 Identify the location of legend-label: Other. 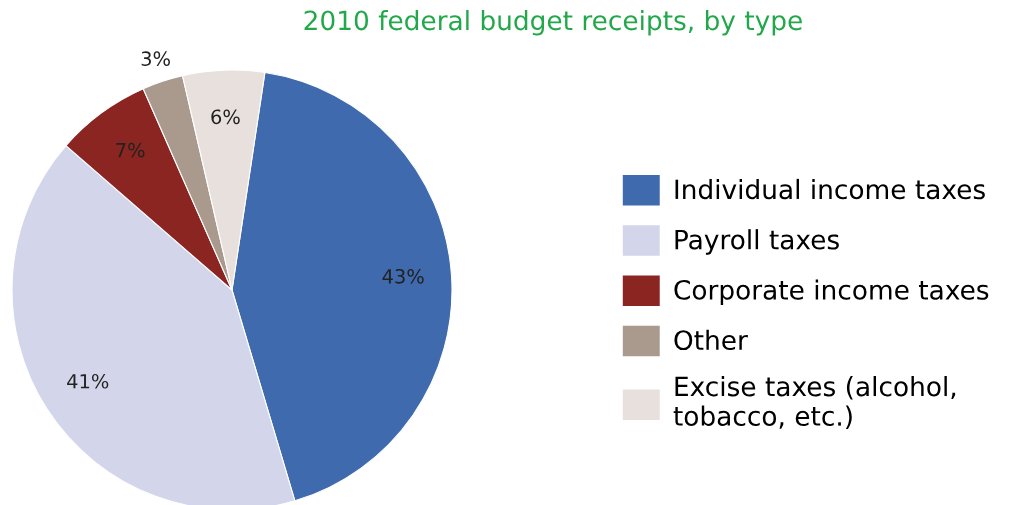
(711, 340).